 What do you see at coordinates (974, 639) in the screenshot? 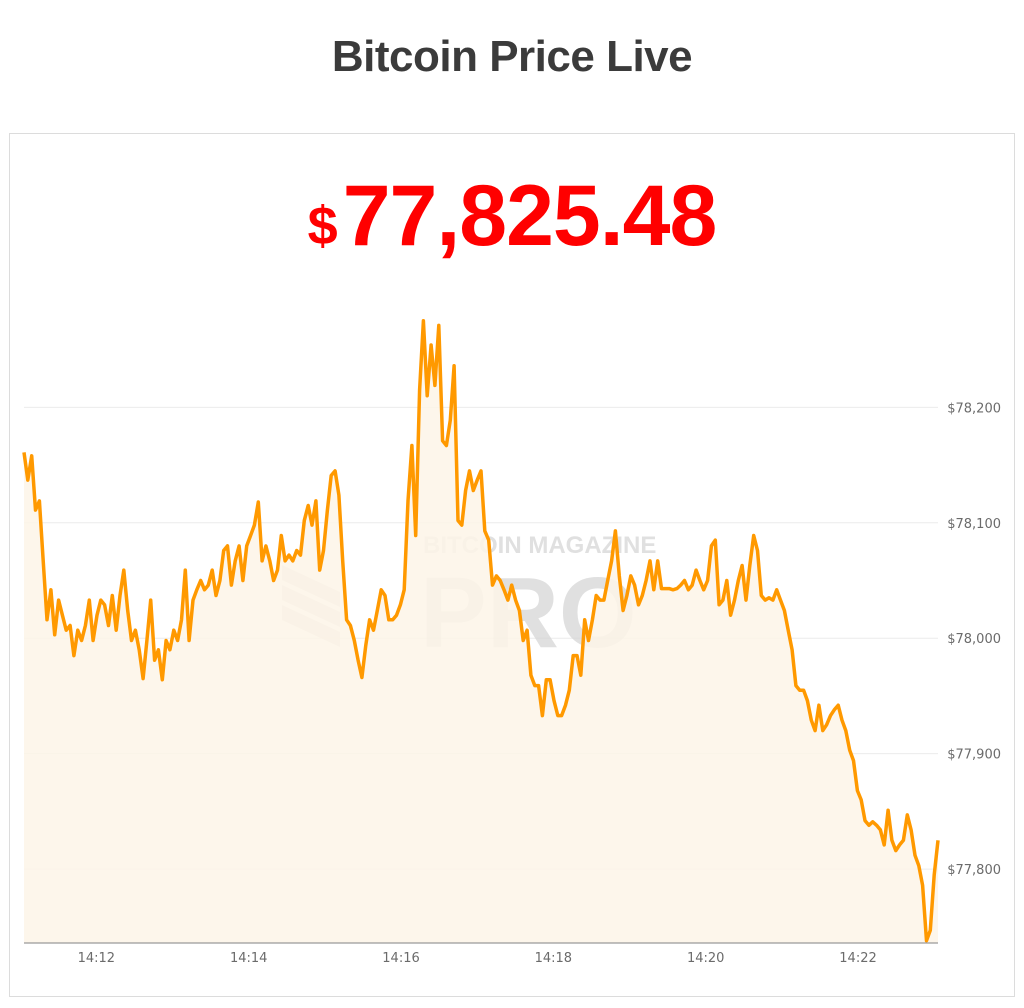
I see `y-tick-label: $78,000` at bounding box center [974, 639].